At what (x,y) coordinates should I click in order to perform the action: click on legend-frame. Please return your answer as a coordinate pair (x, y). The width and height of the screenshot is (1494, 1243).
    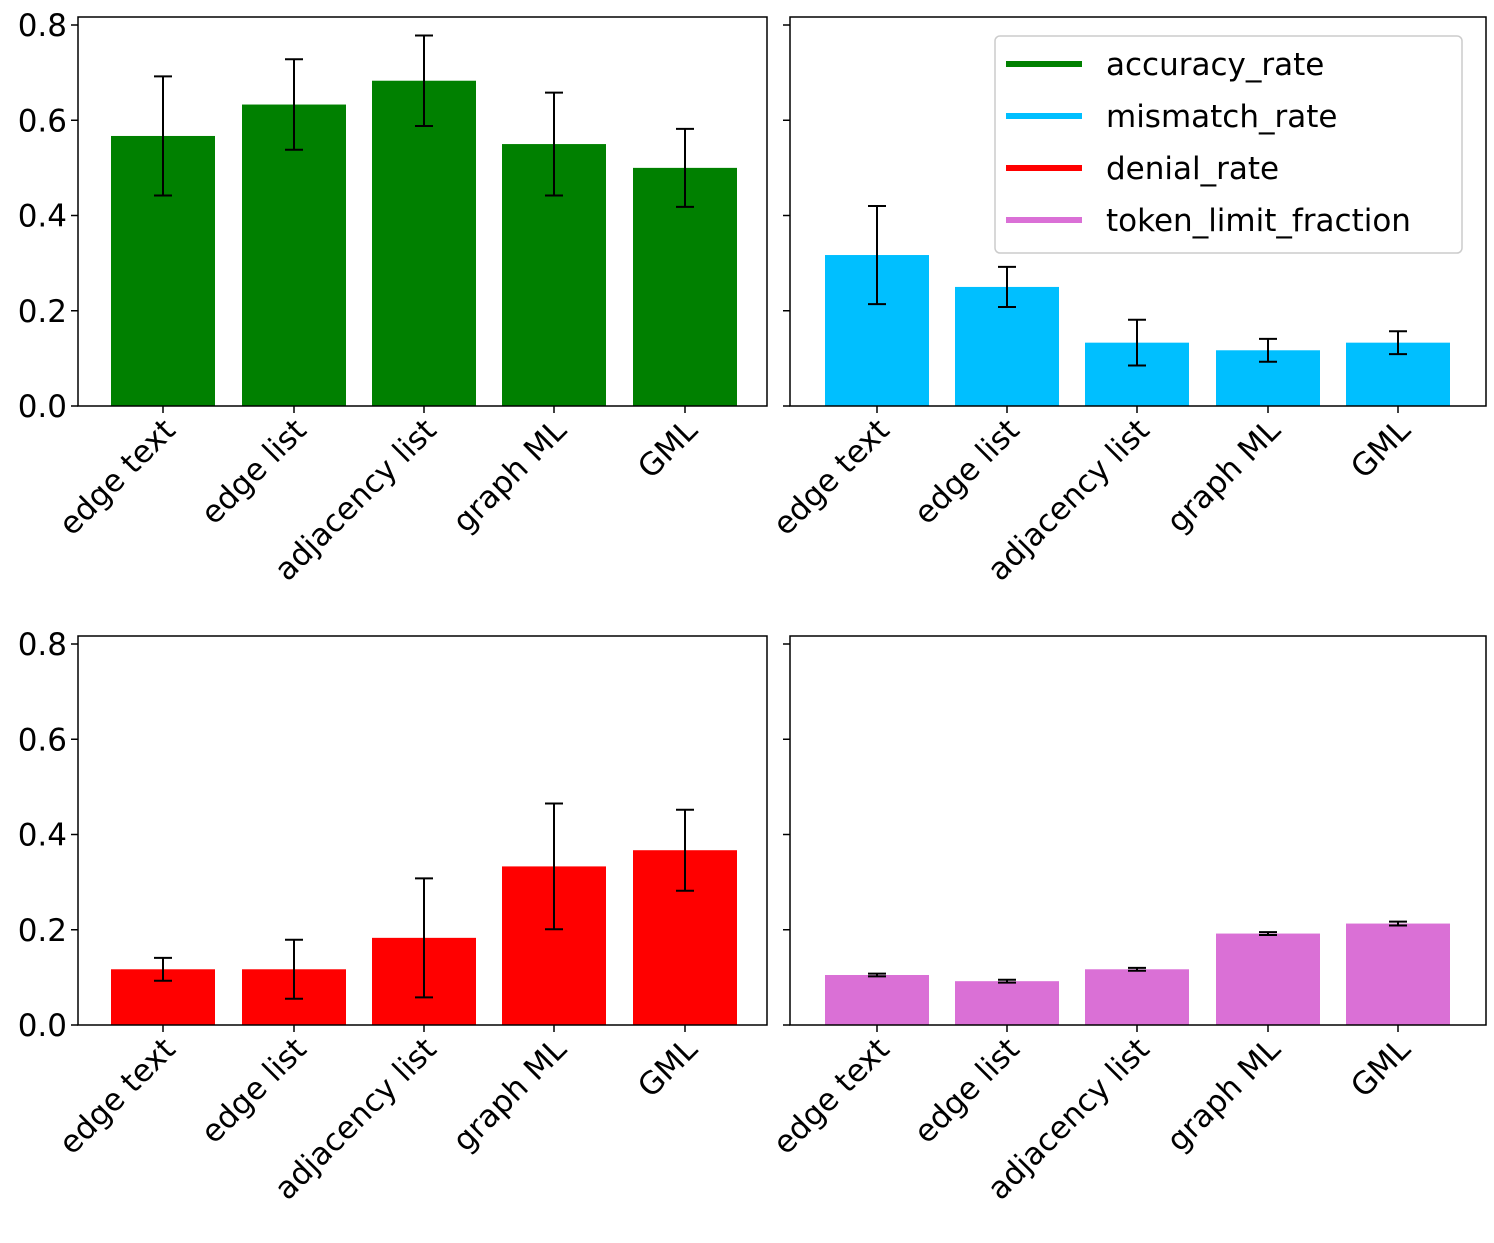
    Looking at the image, I should click on (1228, 144).